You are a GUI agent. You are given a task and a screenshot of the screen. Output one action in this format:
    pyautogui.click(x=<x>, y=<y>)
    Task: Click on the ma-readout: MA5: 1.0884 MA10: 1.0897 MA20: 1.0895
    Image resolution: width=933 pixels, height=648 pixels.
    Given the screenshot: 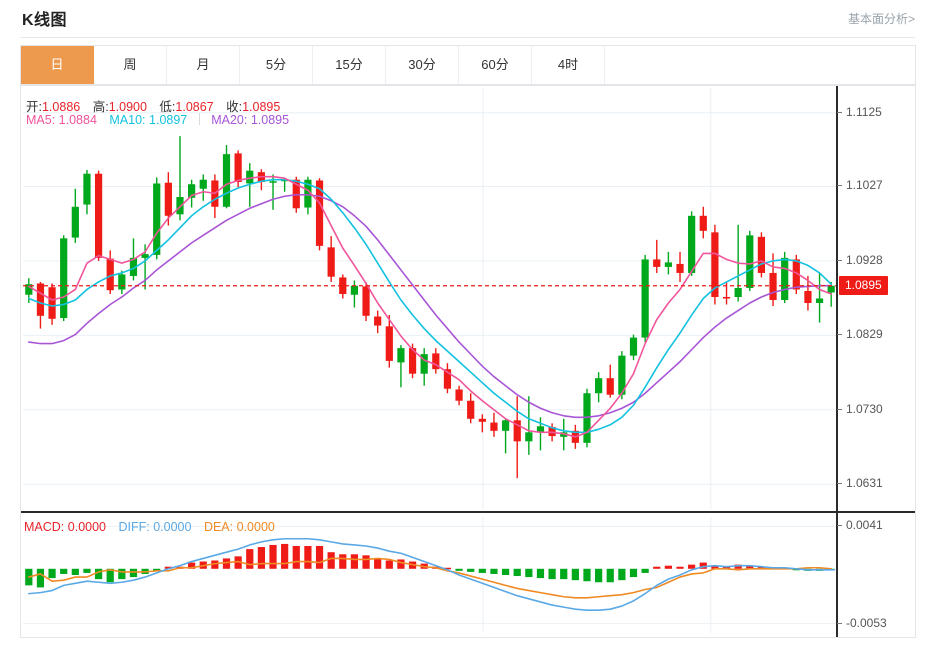 What is the action you would take?
    pyautogui.click(x=157, y=120)
    